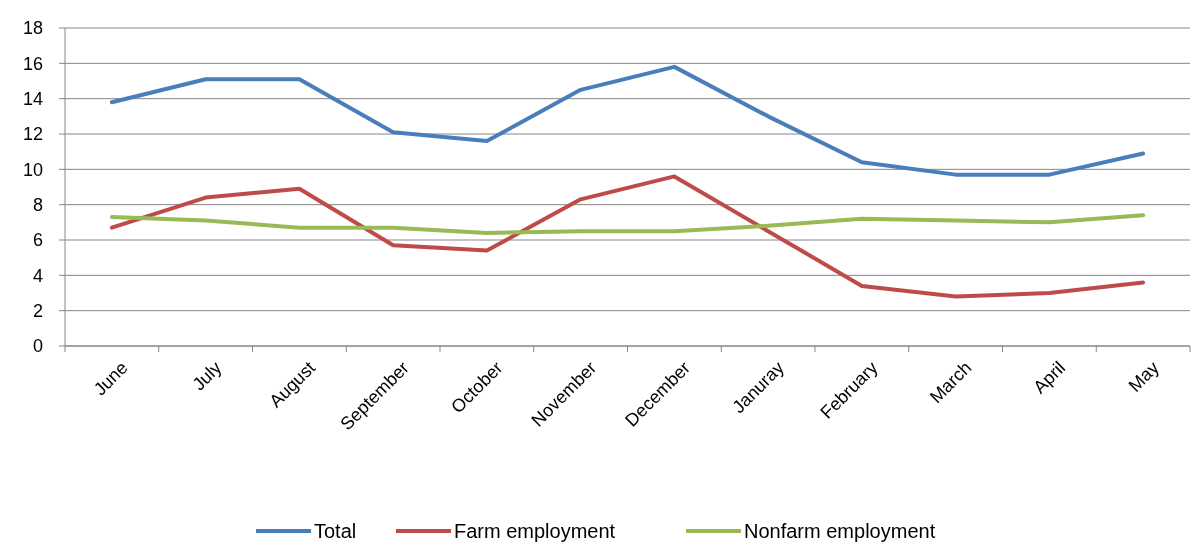 The height and width of the screenshot is (543, 1192). What do you see at coordinates (32, 98) in the screenshot?
I see `y-tick-label: 14` at bounding box center [32, 98].